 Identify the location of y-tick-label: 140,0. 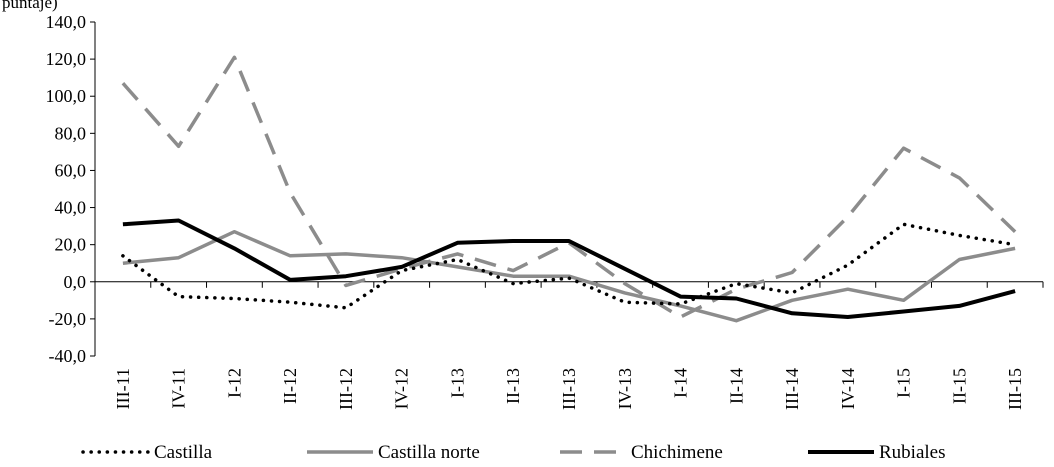
(66, 22).